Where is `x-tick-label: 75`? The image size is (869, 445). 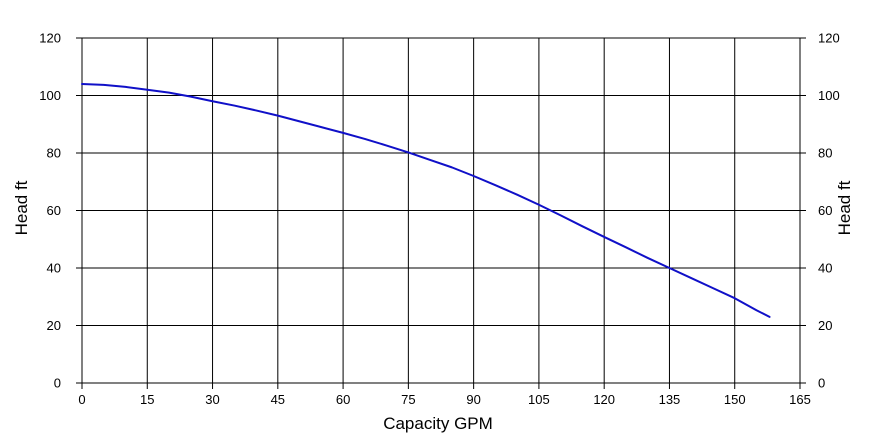 x-tick-label: 75 is located at coordinates (408, 399).